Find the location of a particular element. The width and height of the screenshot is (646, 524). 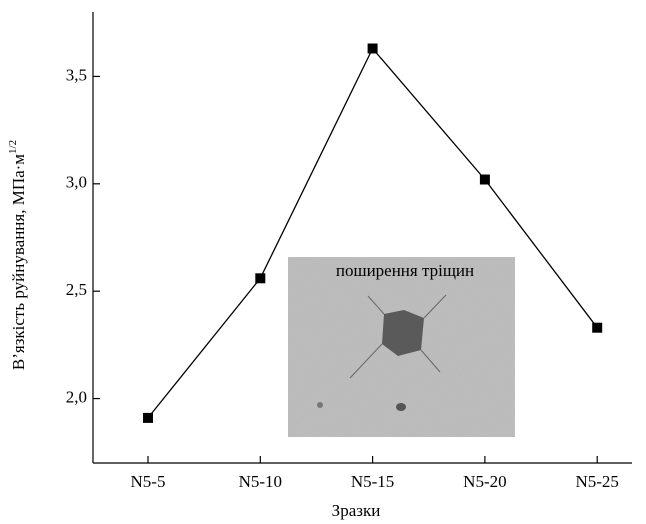

x-tick-label: N5-20 is located at coordinates (484, 481).